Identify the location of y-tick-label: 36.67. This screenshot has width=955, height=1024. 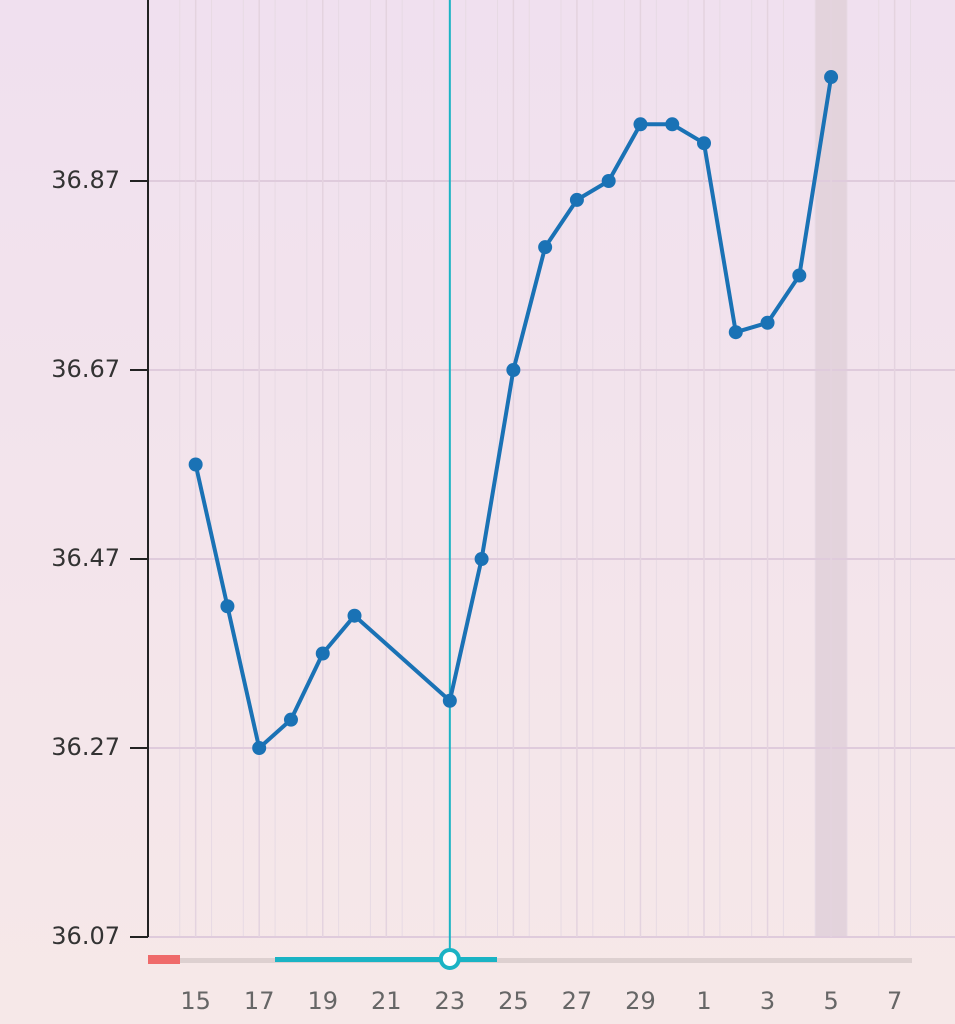
(85, 369).